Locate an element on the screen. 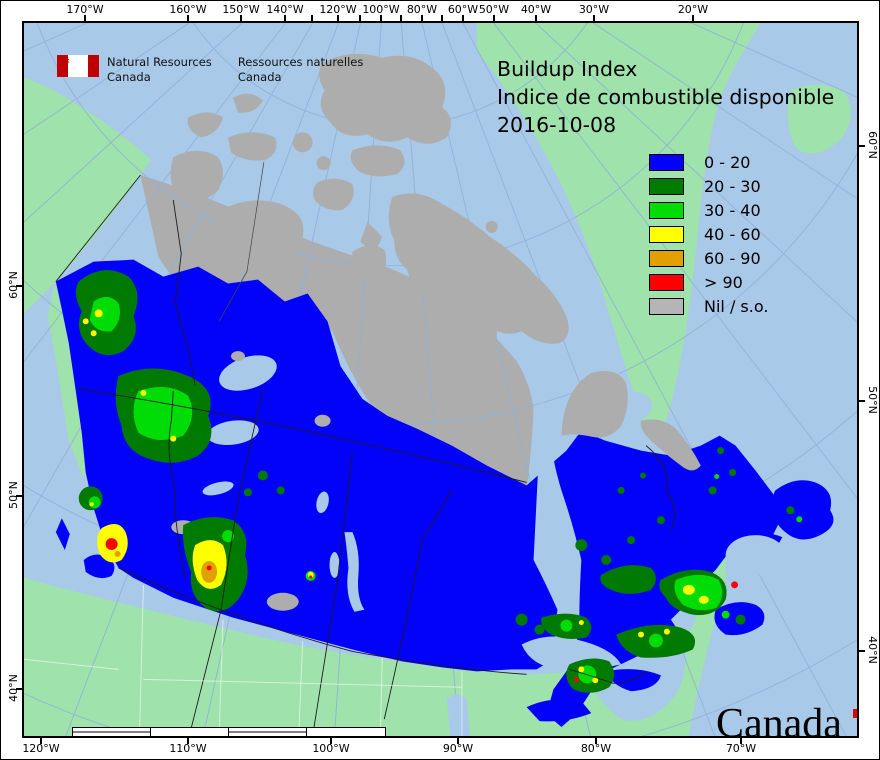  title-line-fr: Indice de combustible disponible is located at coordinates (666, 97).